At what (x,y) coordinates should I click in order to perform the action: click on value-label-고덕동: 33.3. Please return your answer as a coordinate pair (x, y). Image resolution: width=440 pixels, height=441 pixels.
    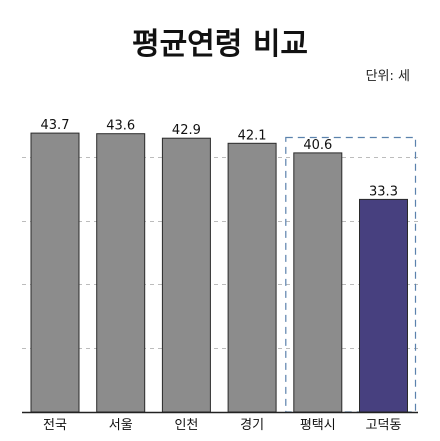
    Looking at the image, I should click on (383, 191).